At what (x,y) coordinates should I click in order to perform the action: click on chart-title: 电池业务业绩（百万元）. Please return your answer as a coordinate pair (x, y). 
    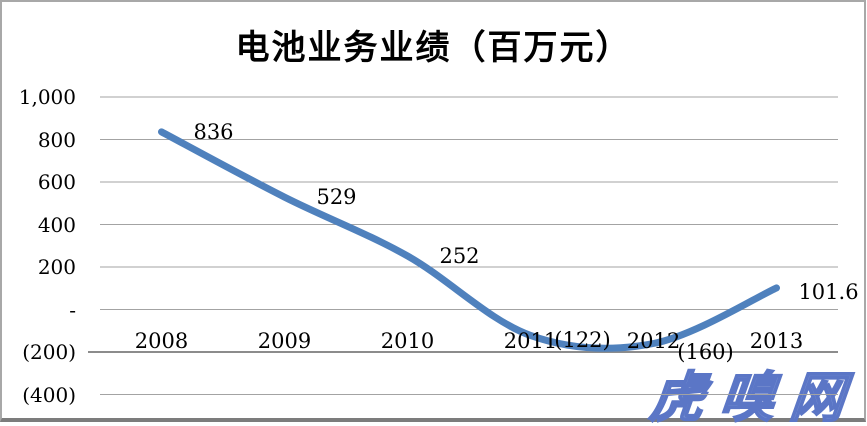
    Looking at the image, I should click on (433, 48).